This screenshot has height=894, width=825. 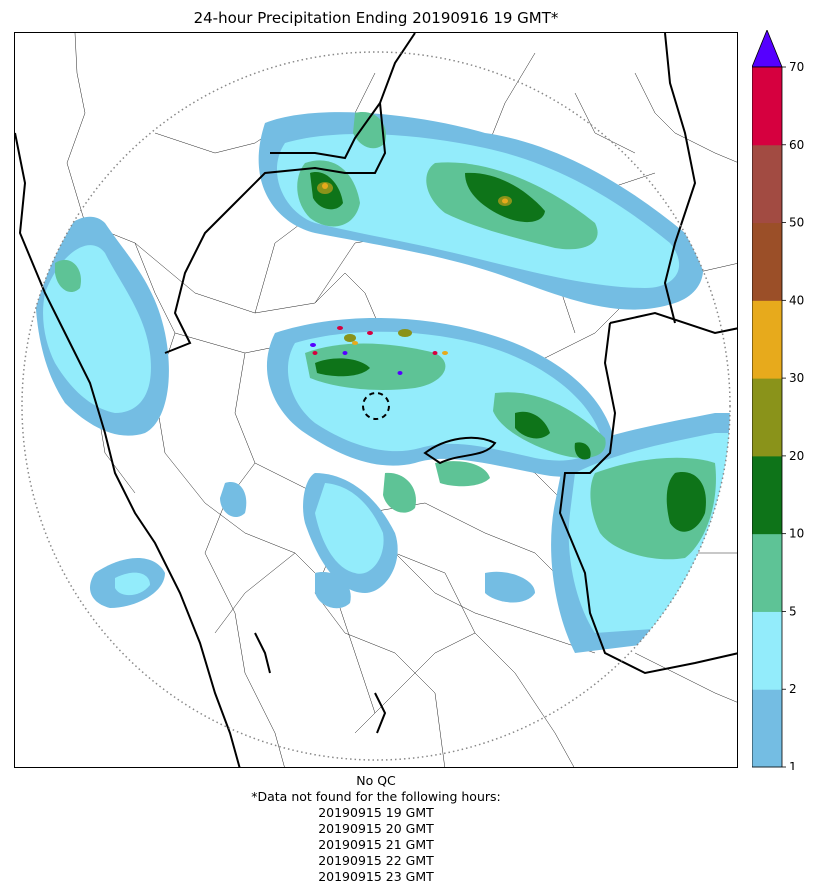 What do you see at coordinates (796, 300) in the screenshot?
I see `colorbar-tick-label: 40` at bounding box center [796, 300].